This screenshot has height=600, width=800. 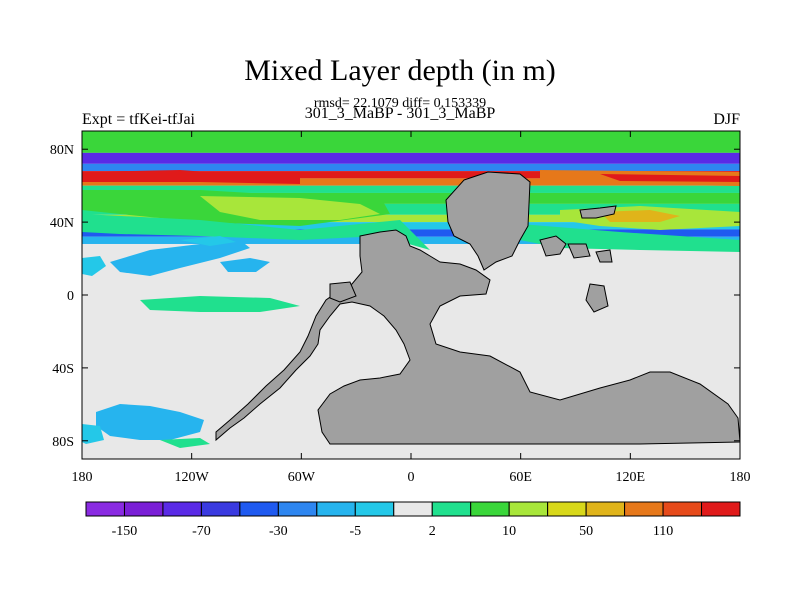 I want to click on colorbar, so click(x=413, y=509).